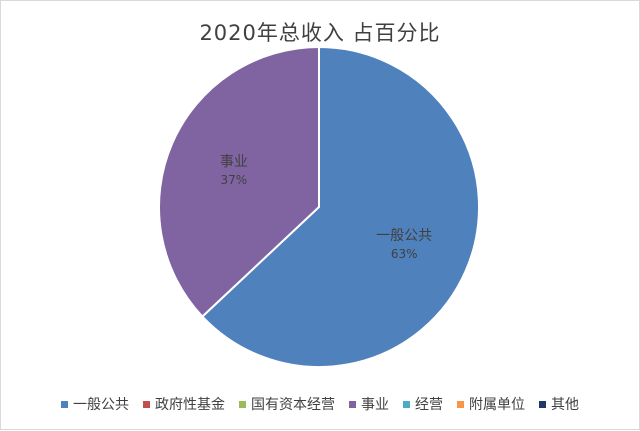 The width and height of the screenshot is (640, 431). What do you see at coordinates (190, 405) in the screenshot?
I see `legend-label-1: 政府性基金` at bounding box center [190, 405].